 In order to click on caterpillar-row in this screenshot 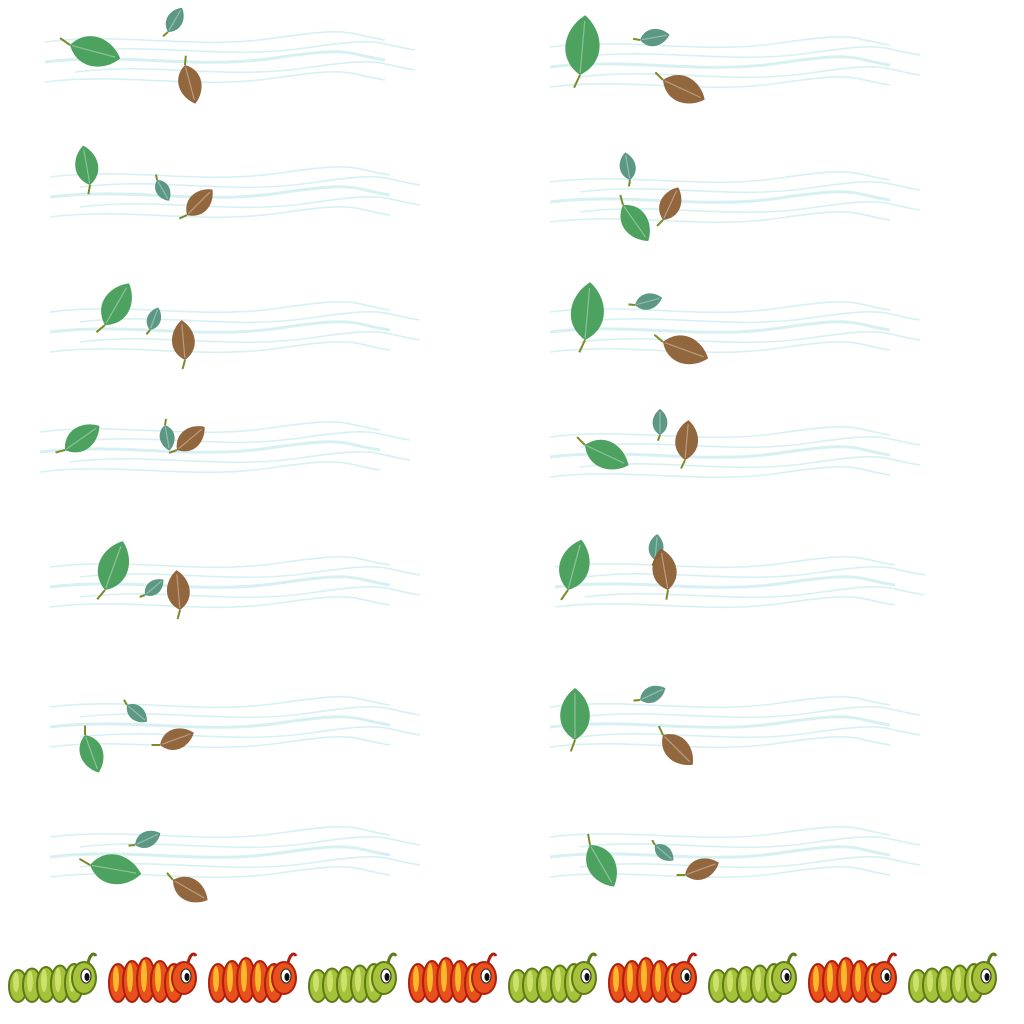, I will do `click(512, 977)`.